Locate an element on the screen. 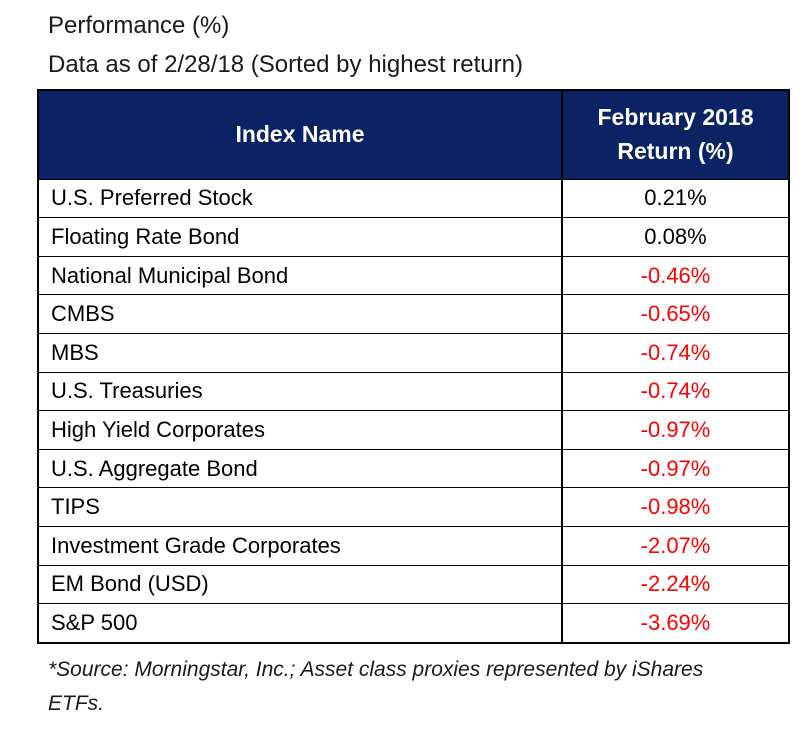 This screenshot has width=805, height=729. table-row: High Yield Corporates -0.97% is located at coordinates (413, 430).